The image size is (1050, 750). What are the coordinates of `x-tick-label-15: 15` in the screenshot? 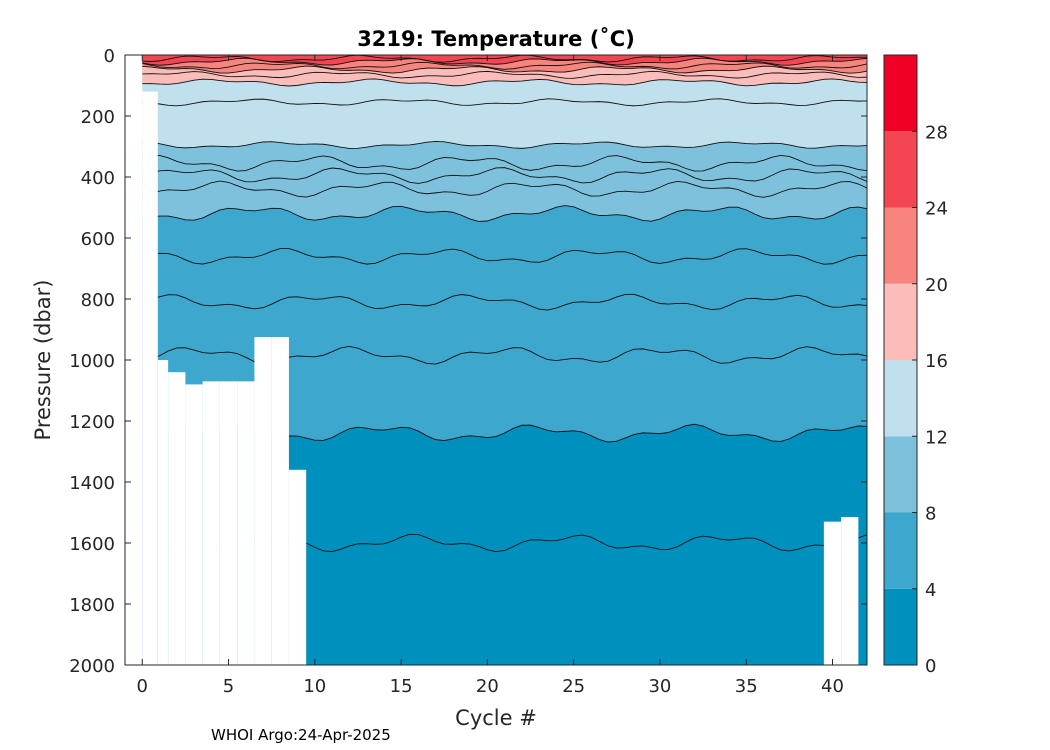 It's located at (401, 686).